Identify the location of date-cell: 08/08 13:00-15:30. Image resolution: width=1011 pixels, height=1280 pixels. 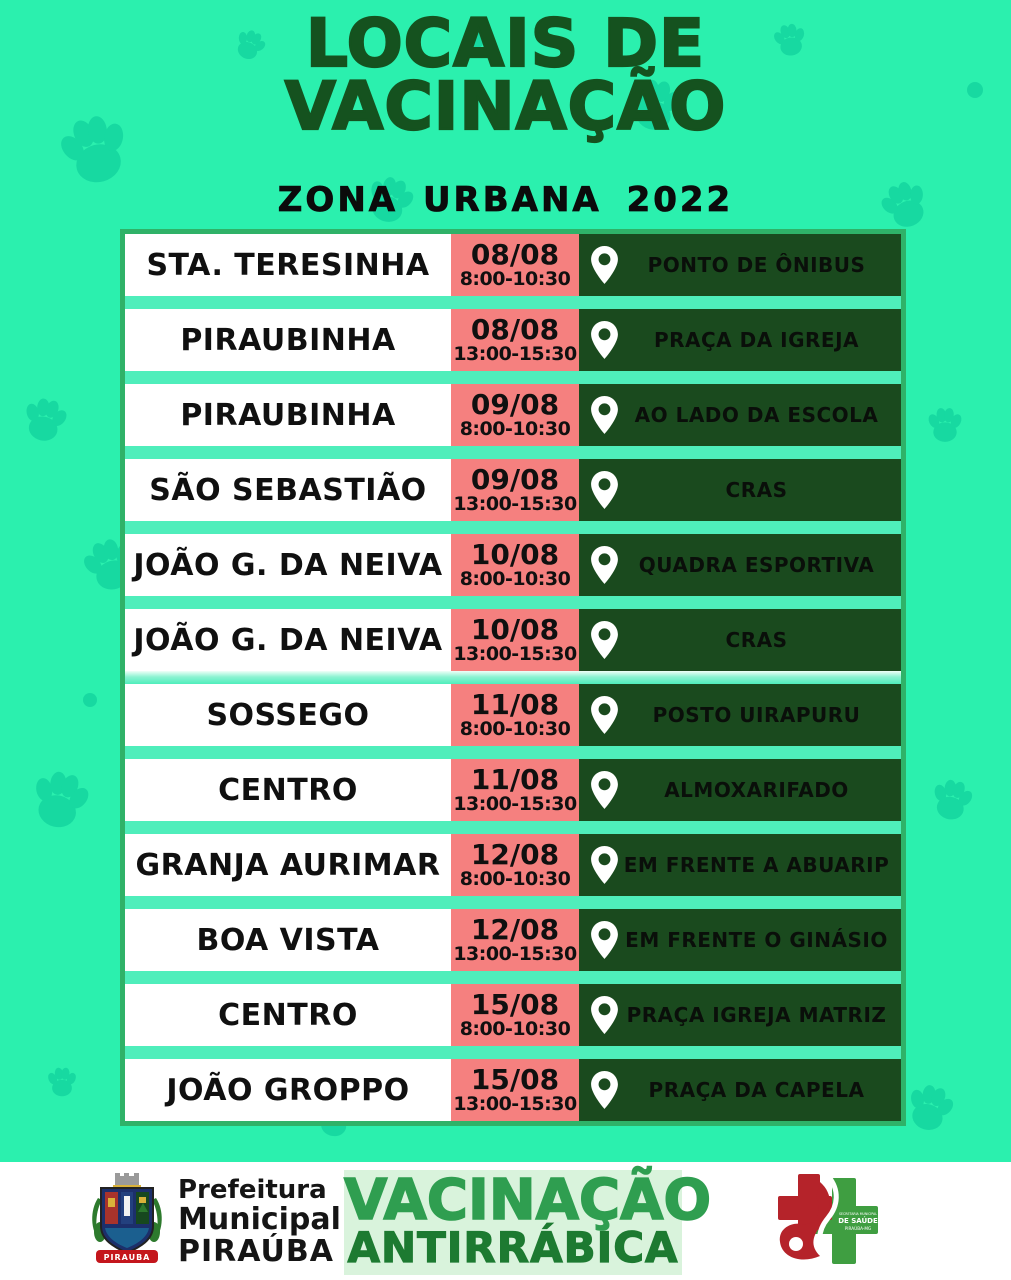
(515, 340).